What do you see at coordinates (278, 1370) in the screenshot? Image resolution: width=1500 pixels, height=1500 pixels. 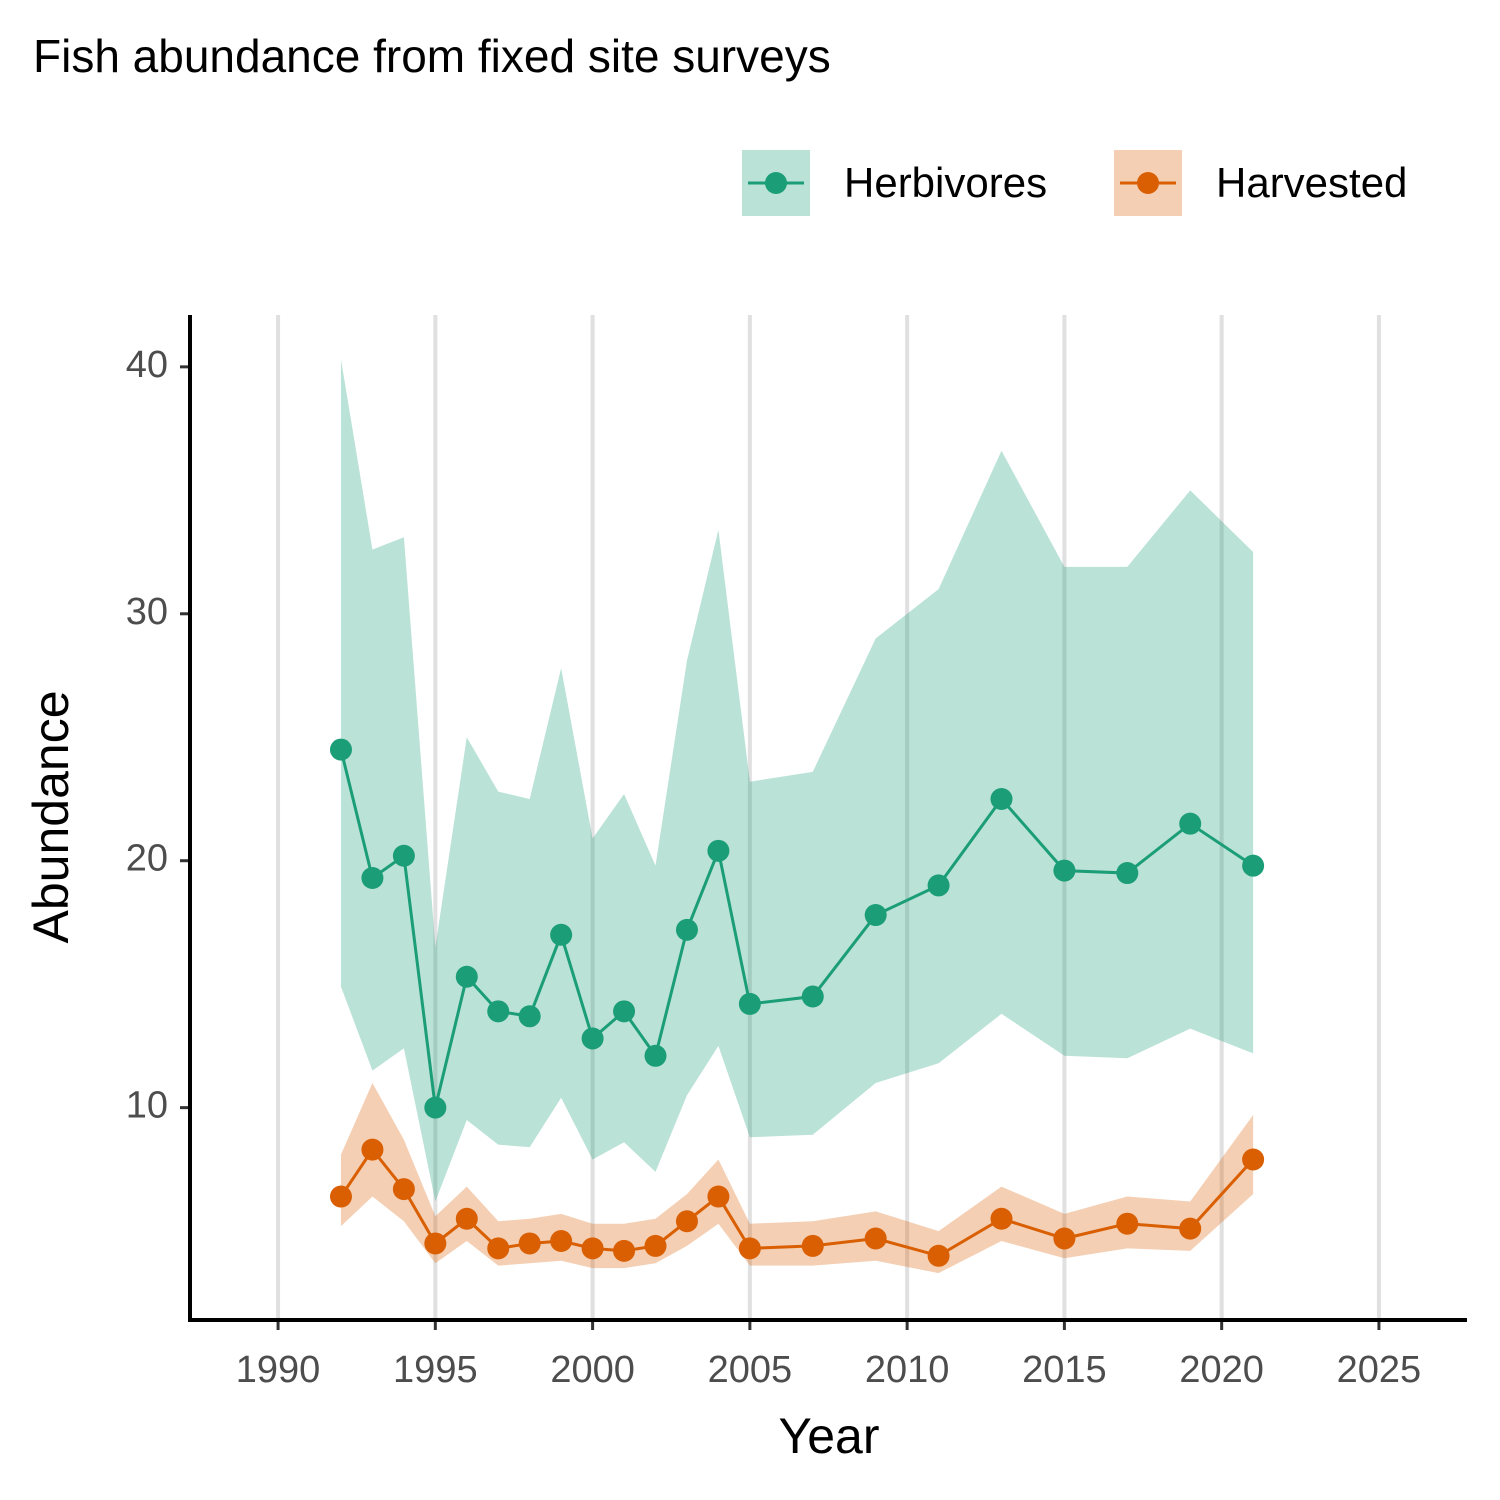 I see `x-tick-label: 1990` at bounding box center [278, 1370].